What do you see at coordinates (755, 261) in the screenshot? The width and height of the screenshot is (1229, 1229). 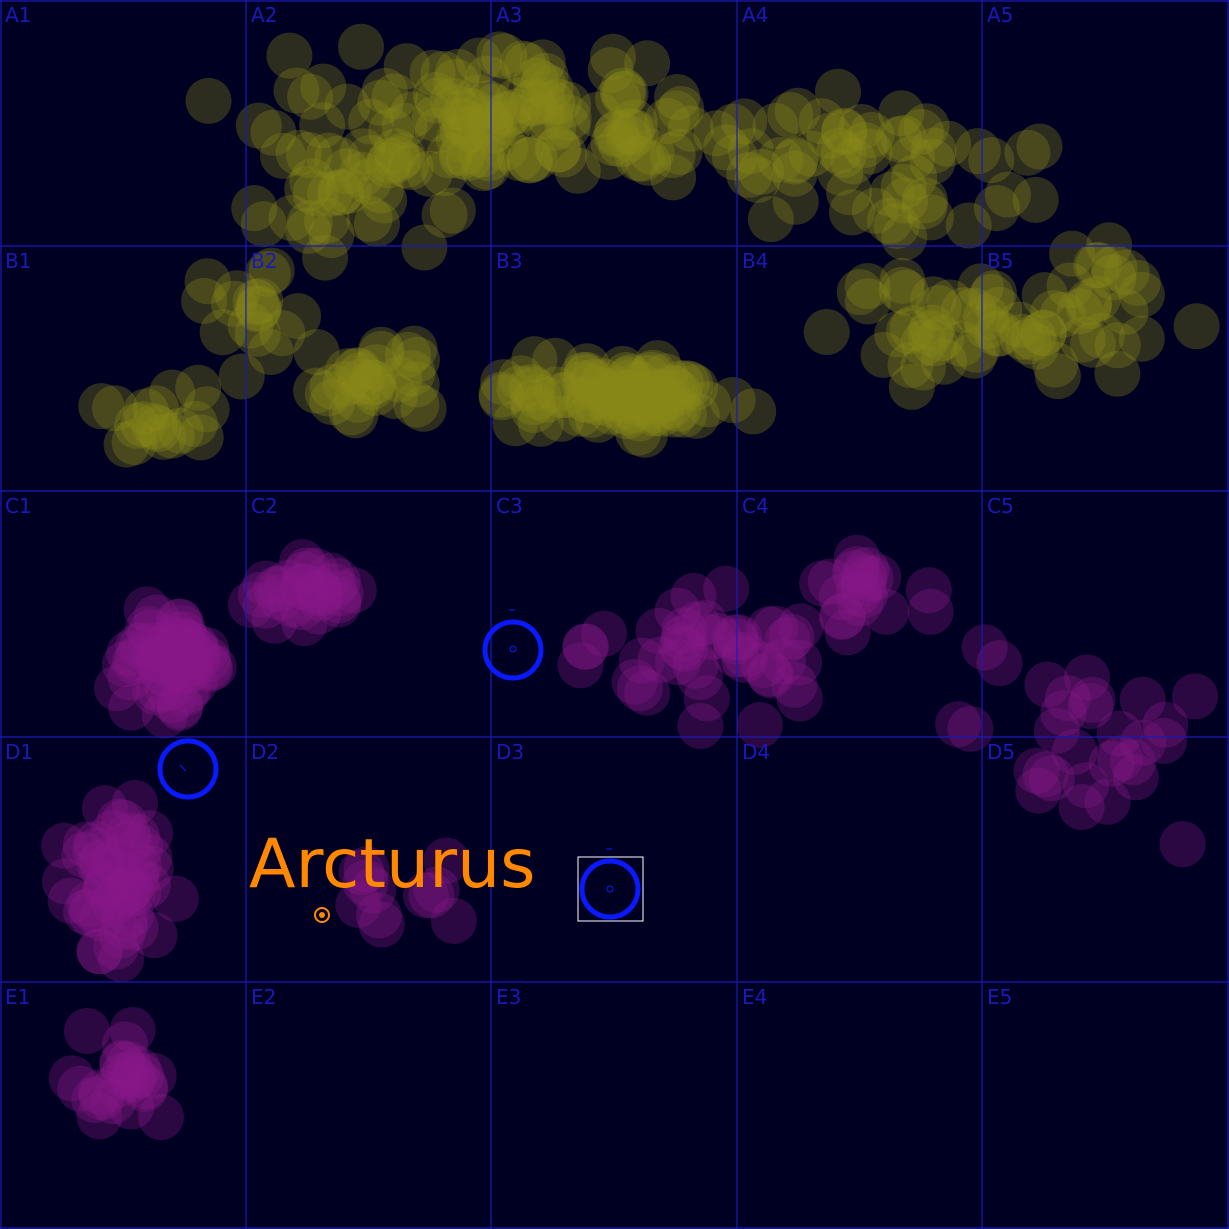 I see `grid-label-b4: B4` at bounding box center [755, 261].